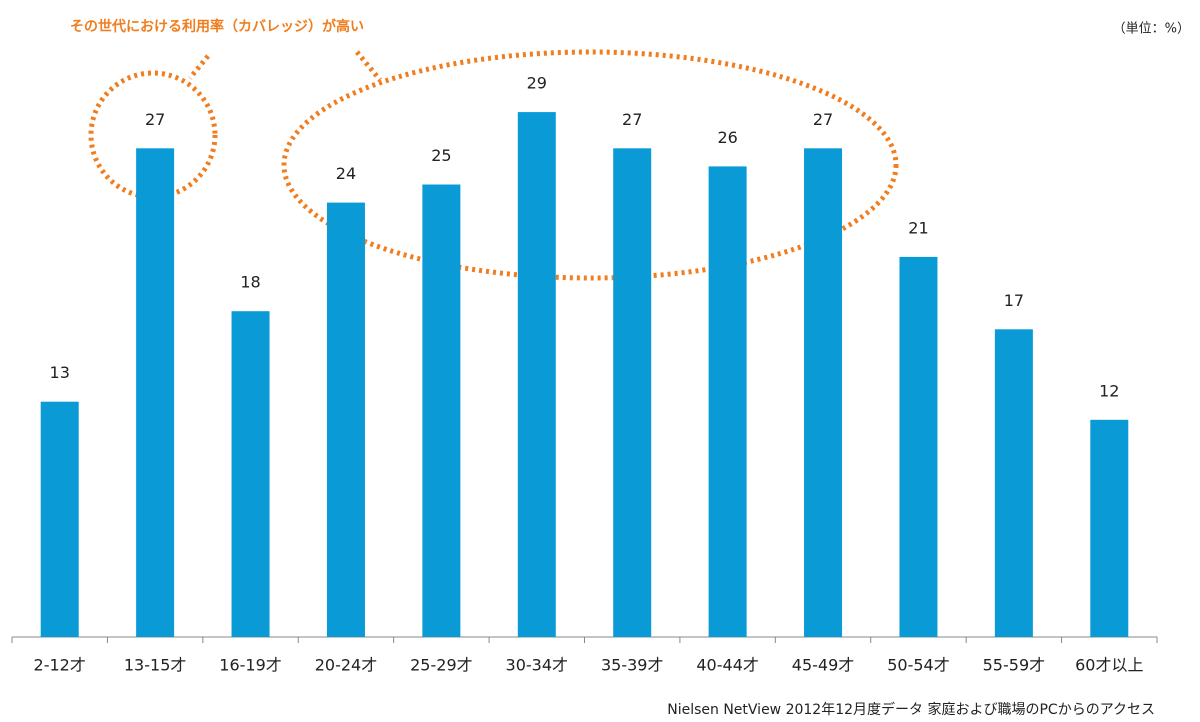  Describe the element at coordinates (250, 665) in the screenshot. I see `x-tick-label: 16-19才` at that location.